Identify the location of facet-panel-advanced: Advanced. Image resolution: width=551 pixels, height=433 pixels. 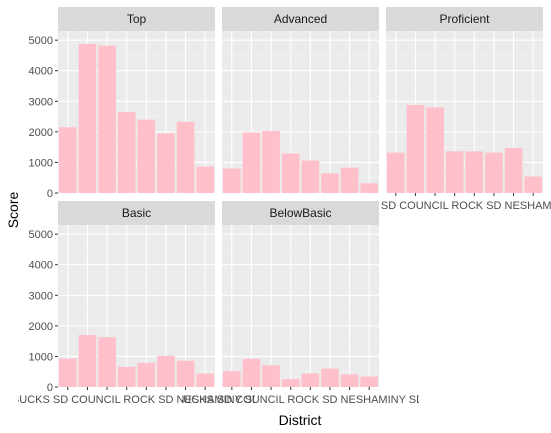
(300, 100).